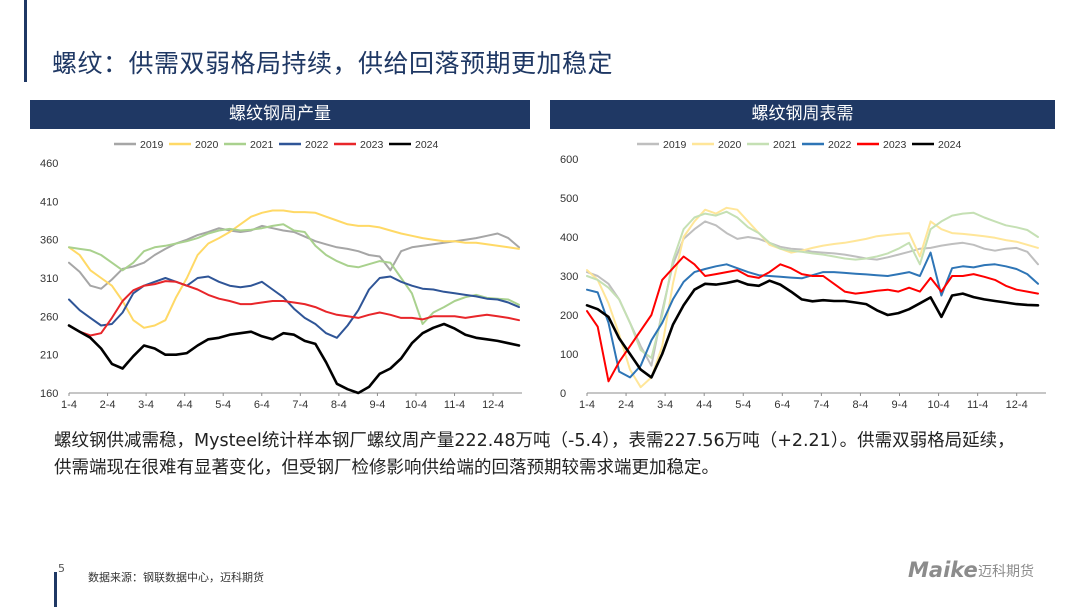  I want to click on chart-0-legend: 2019 2020 2021 2022 2023 2024, so click(276, 145).